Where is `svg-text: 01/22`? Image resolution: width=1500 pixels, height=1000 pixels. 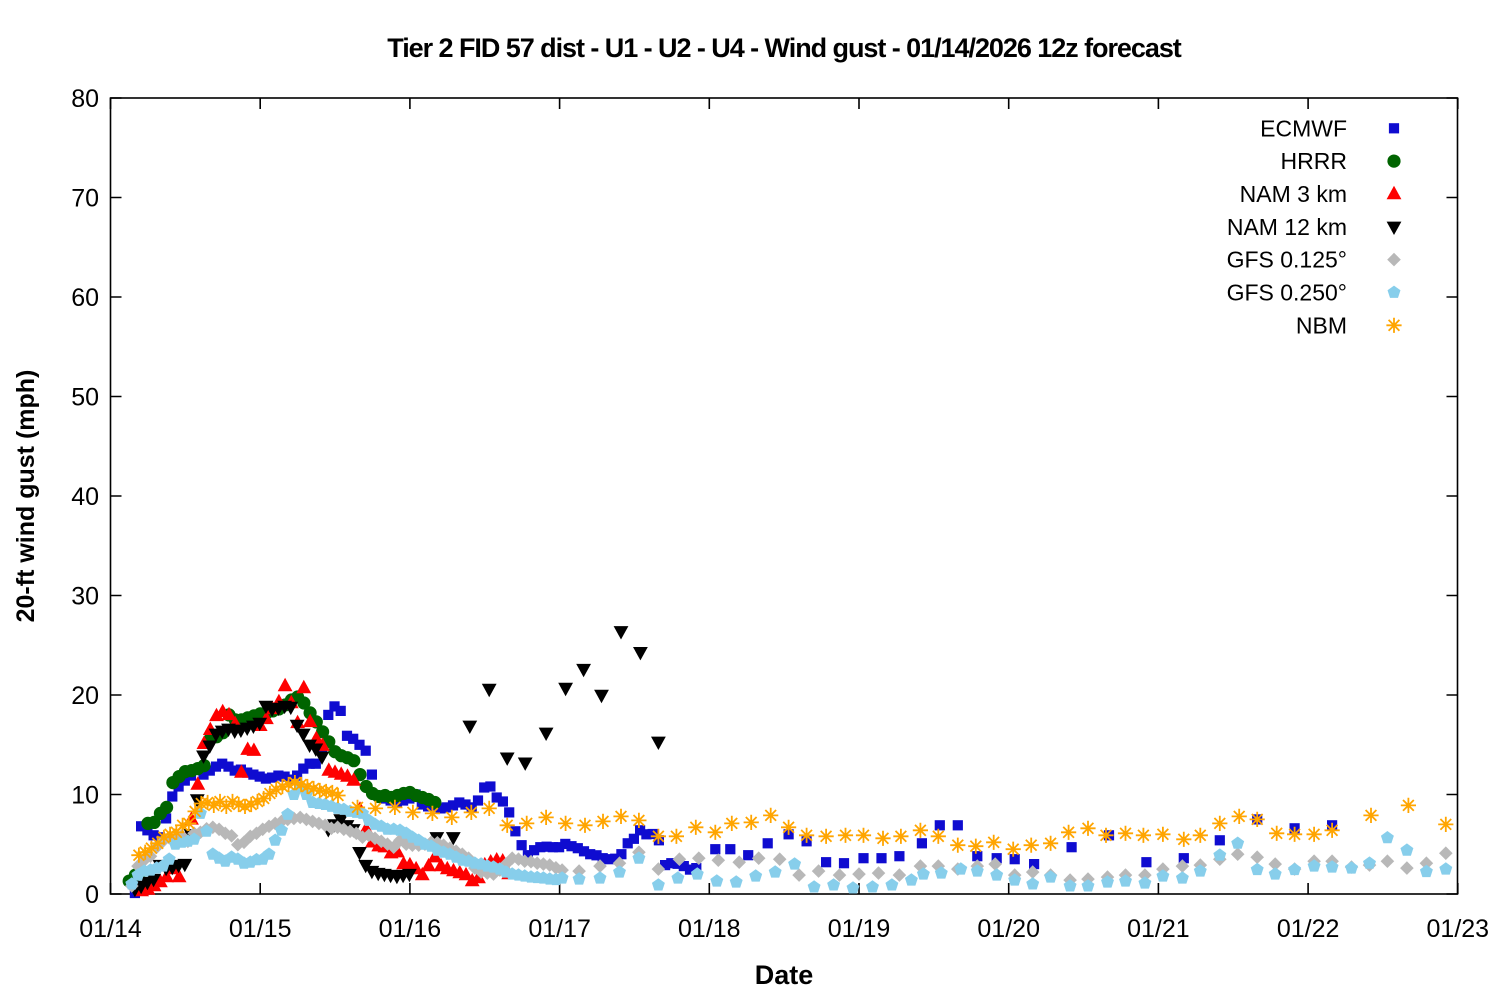
svg-text: 01/22 is located at coordinates (1308, 929).